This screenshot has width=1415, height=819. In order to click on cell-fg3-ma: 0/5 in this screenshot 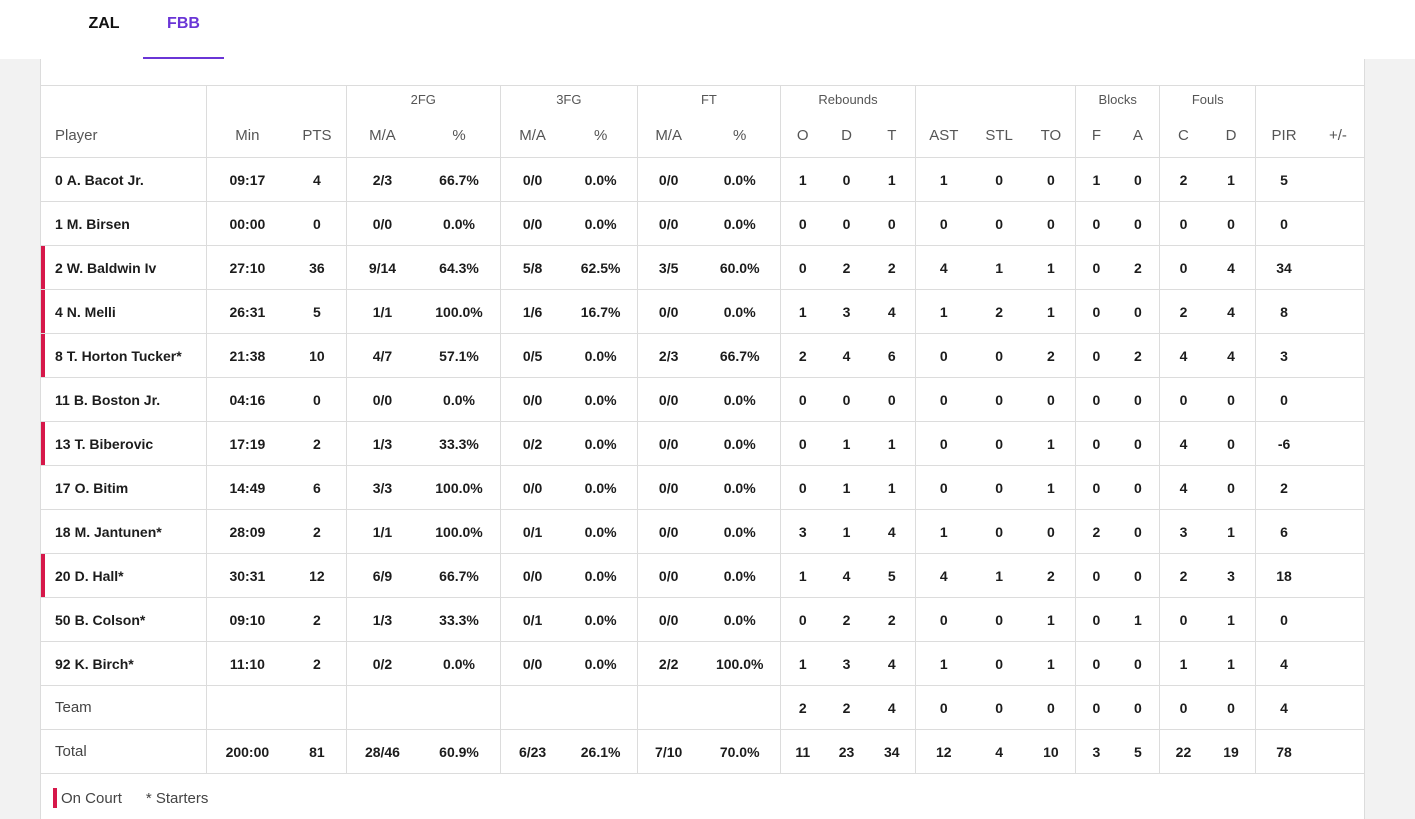, I will do `click(532, 355)`.